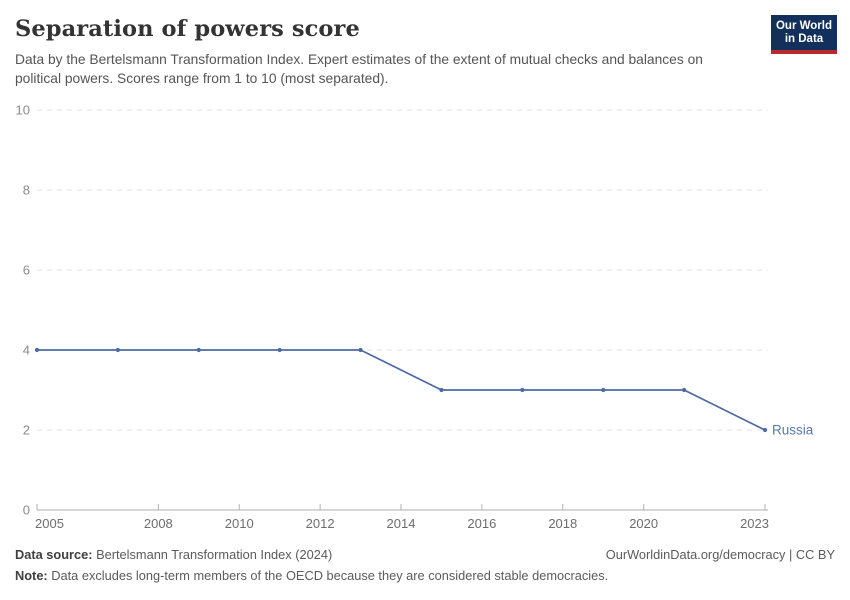  Describe the element at coordinates (26, 270) in the screenshot. I see `y-axis-tick-label: 6` at that location.